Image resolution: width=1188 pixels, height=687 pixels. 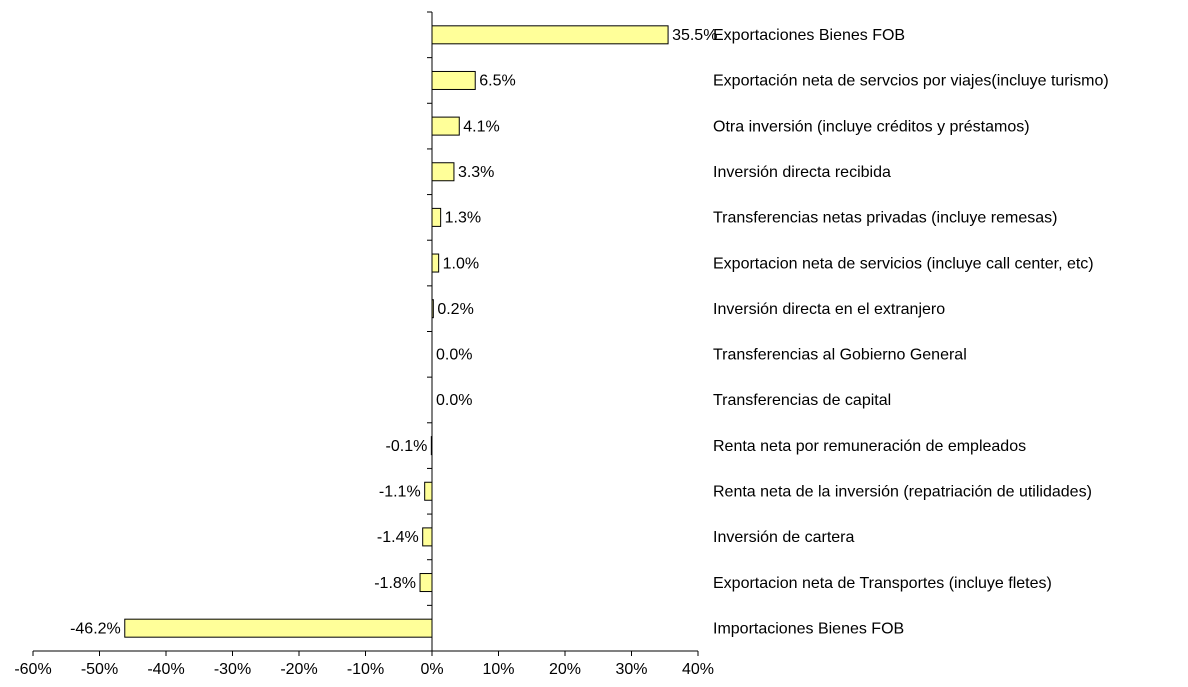 I want to click on value-label: 1.0%, so click(x=461, y=263).